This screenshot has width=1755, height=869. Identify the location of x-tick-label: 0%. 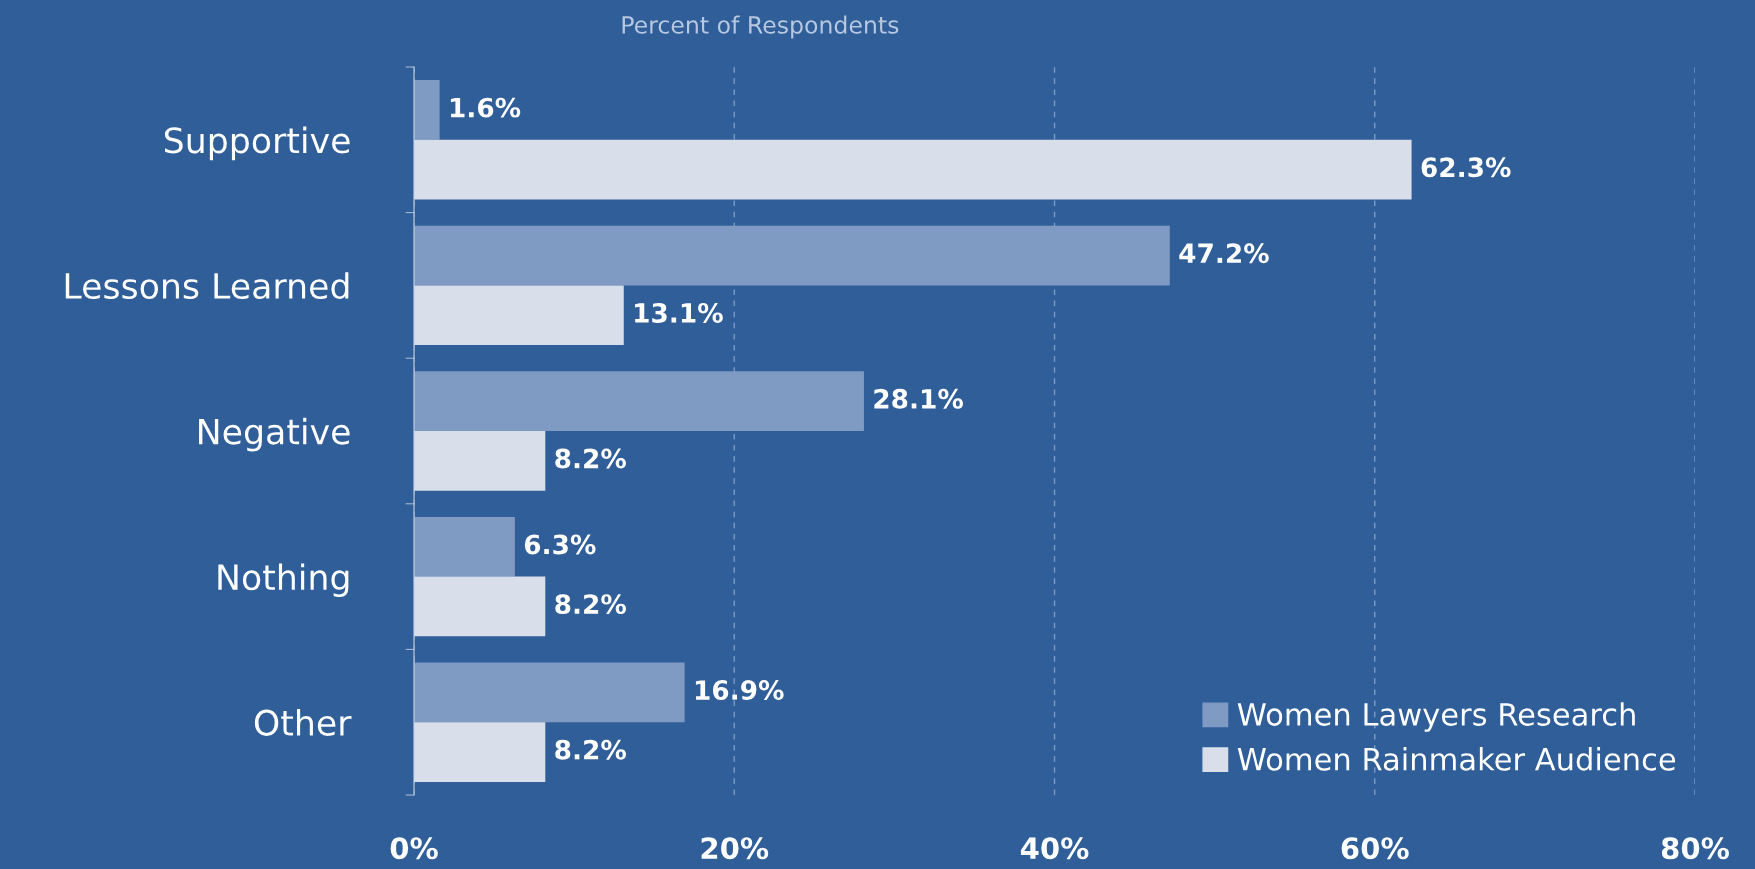
(414, 848).